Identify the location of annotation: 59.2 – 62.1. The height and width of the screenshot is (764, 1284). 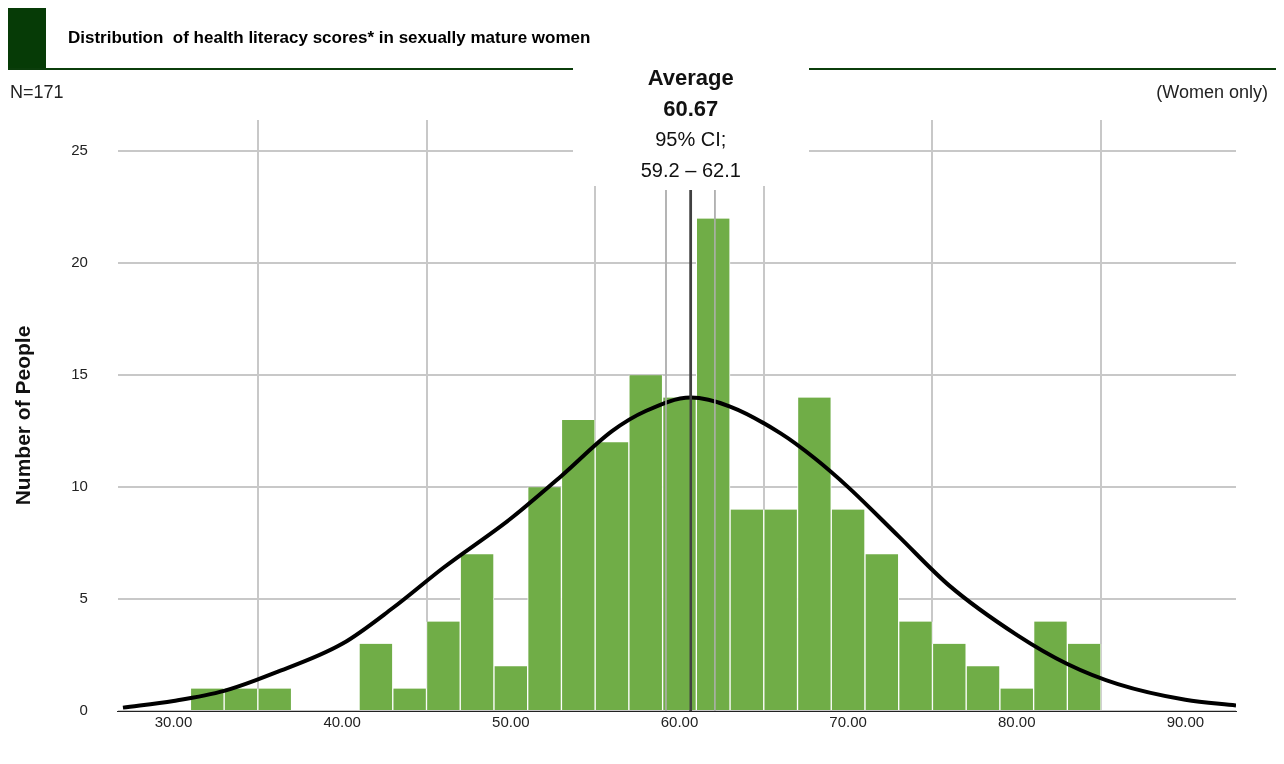
(690, 170).